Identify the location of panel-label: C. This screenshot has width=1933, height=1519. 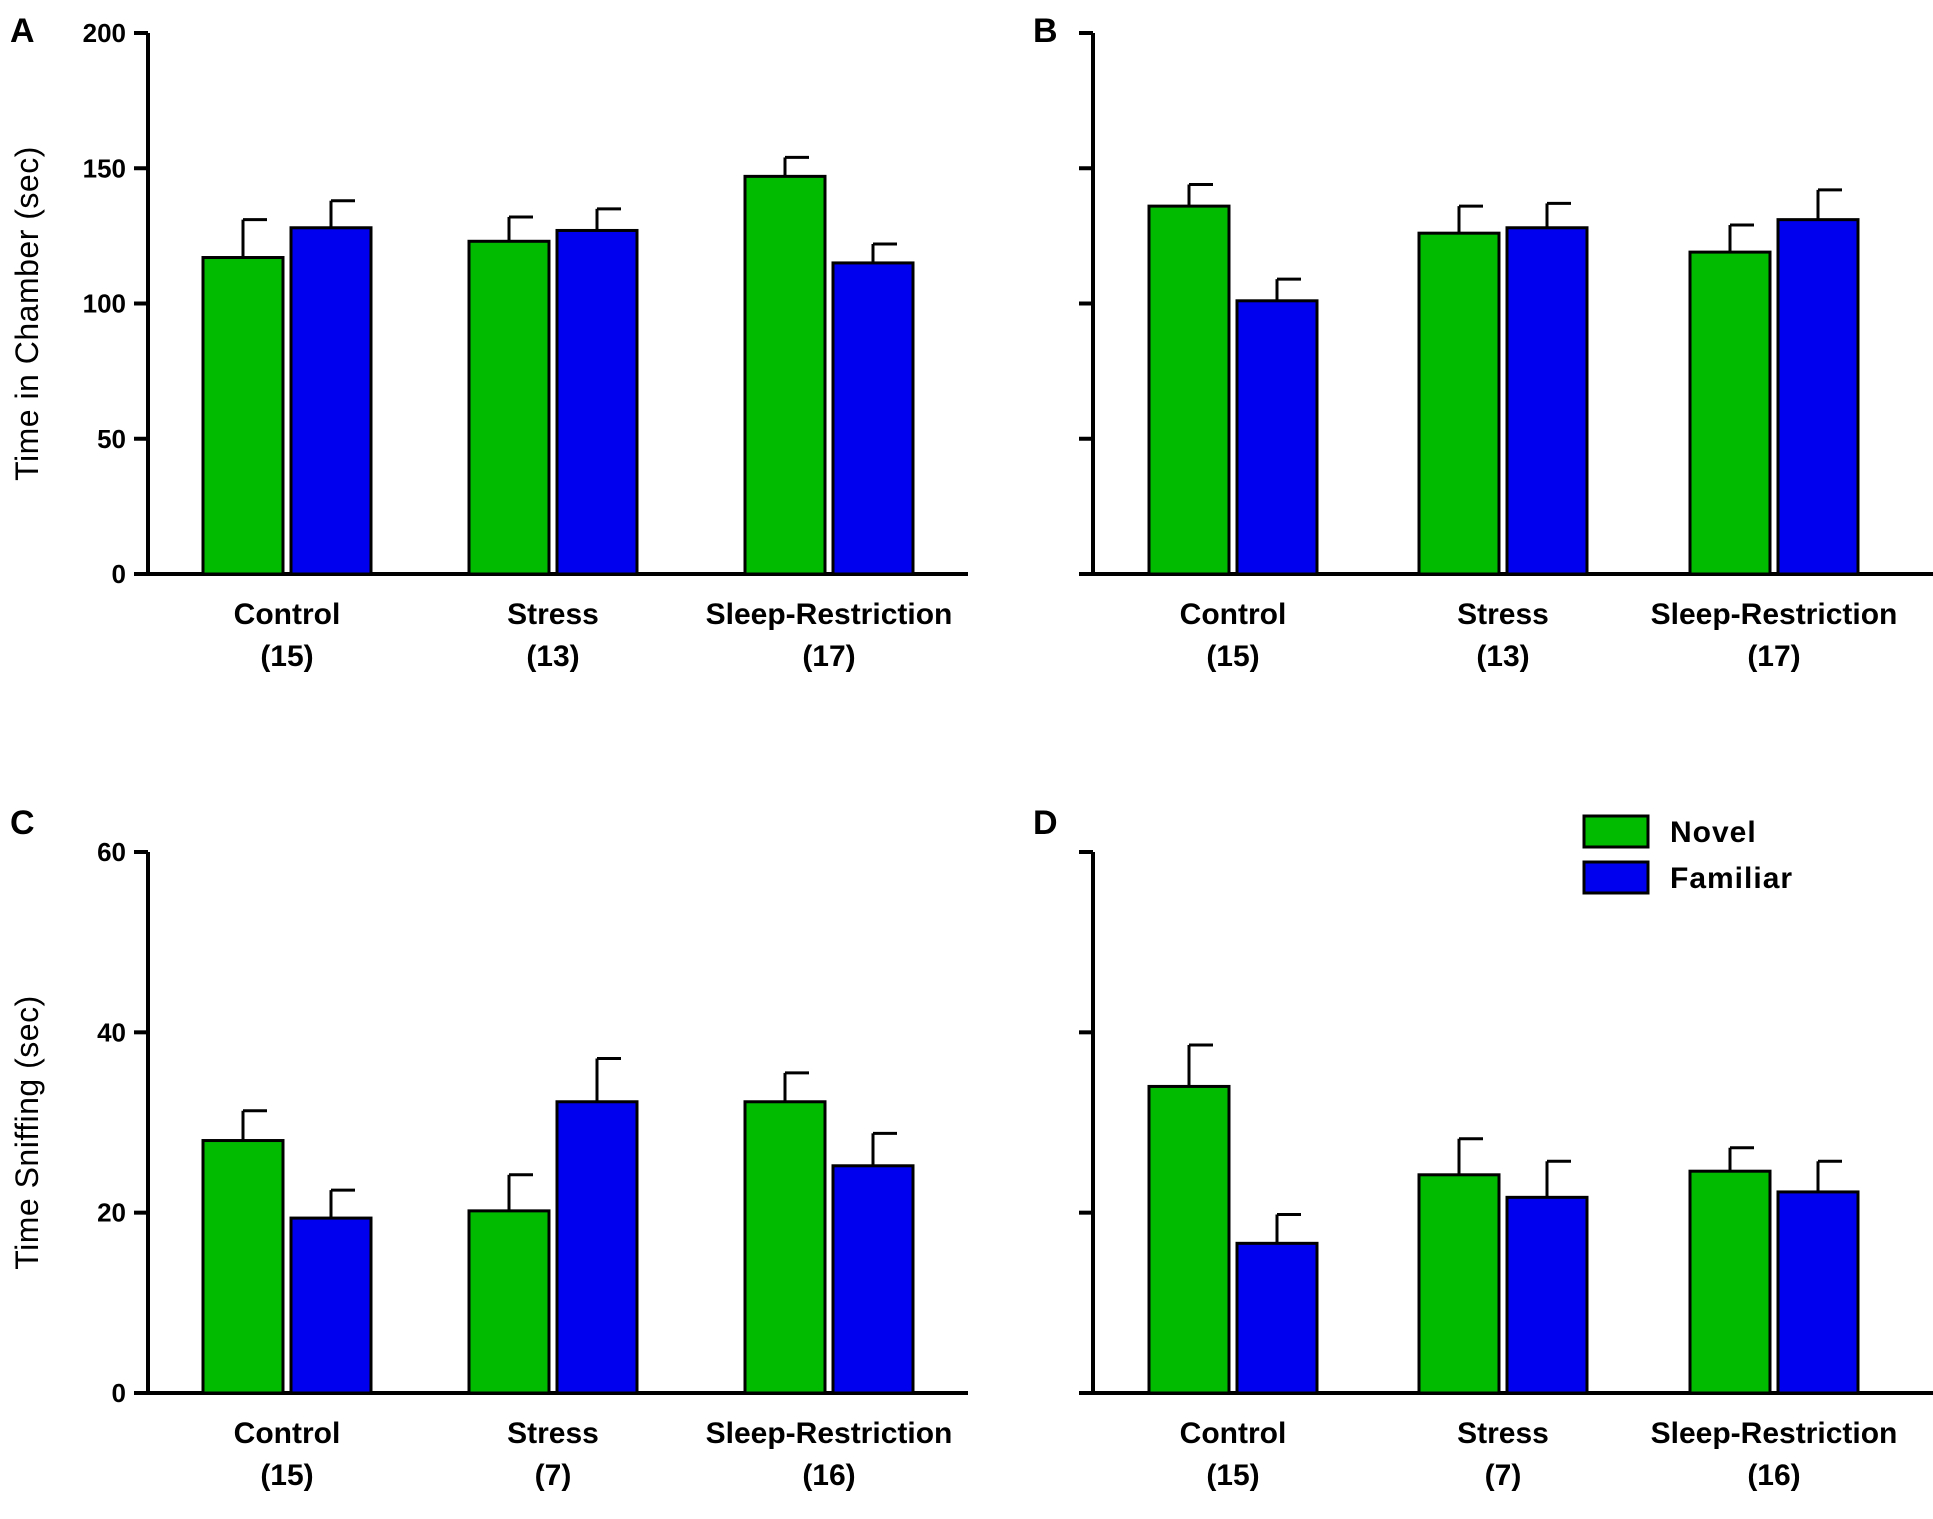
(22, 823).